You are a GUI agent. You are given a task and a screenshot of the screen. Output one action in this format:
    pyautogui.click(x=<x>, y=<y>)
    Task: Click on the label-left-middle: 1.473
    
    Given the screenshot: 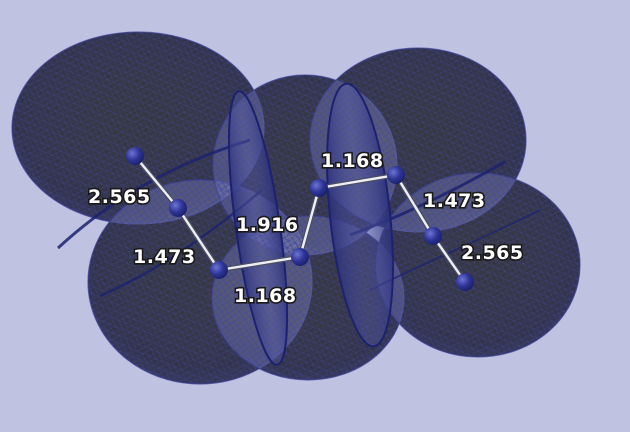 What is the action you would take?
    pyautogui.click(x=164, y=257)
    